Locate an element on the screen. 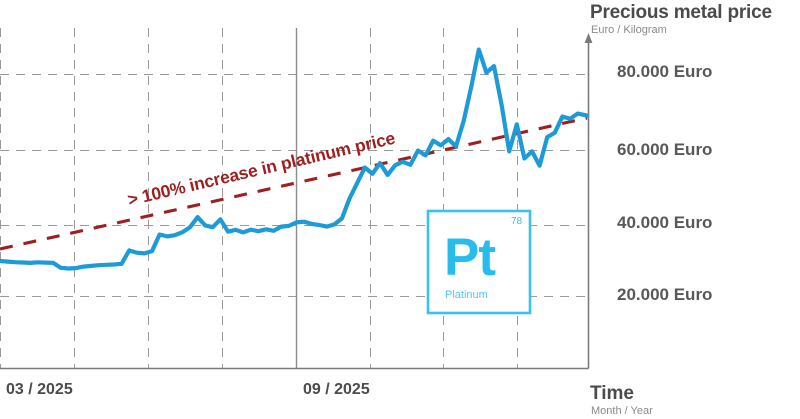 This screenshot has height=419, width=800. x-axis-title: Time is located at coordinates (612, 393).